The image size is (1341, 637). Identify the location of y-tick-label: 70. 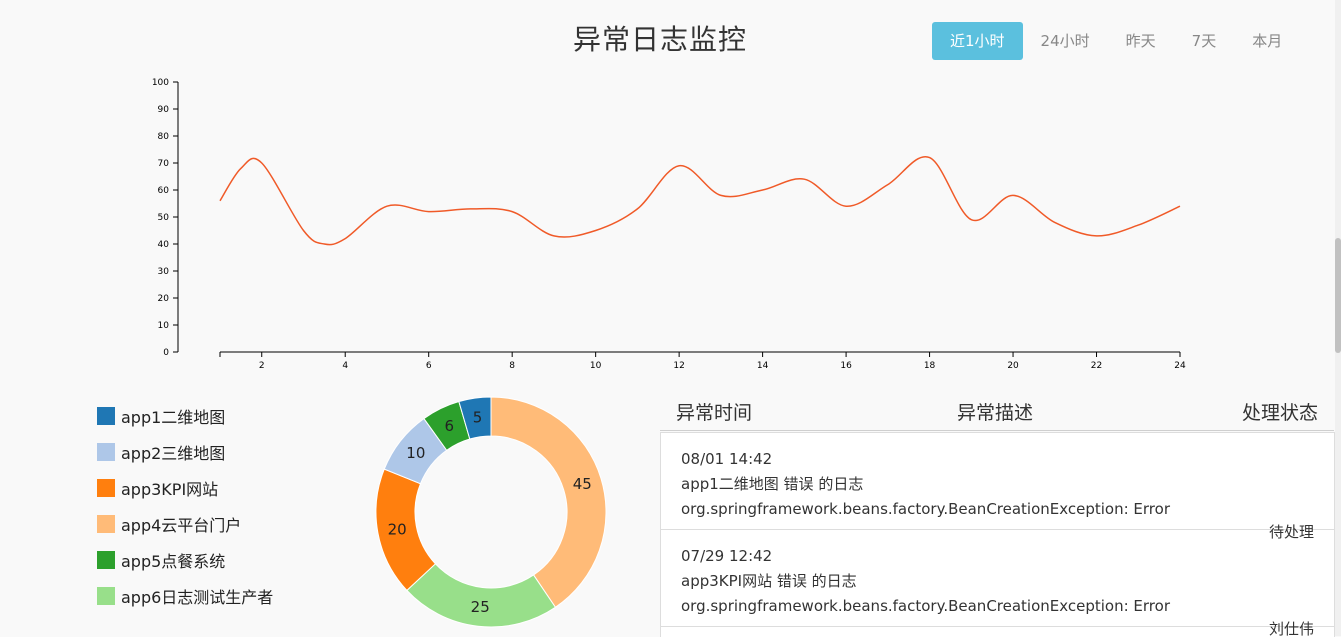
(164, 164).